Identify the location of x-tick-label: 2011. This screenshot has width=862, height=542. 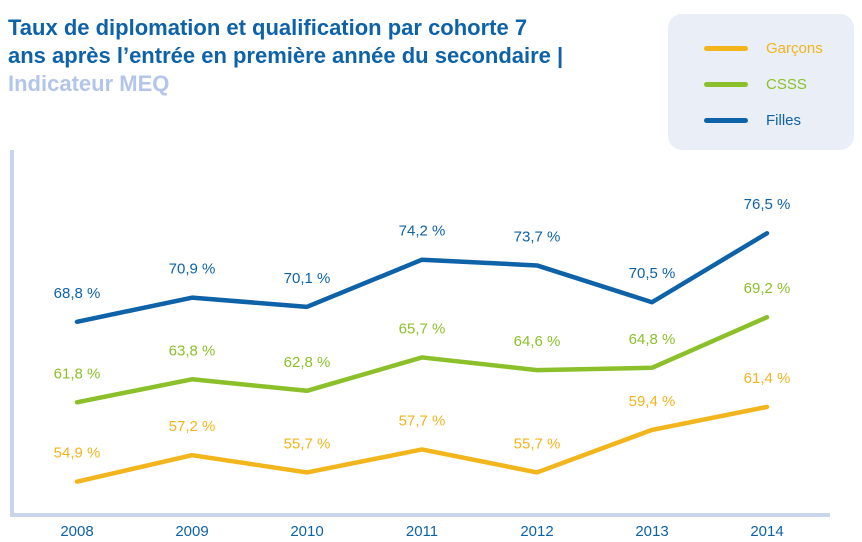
(422, 531).